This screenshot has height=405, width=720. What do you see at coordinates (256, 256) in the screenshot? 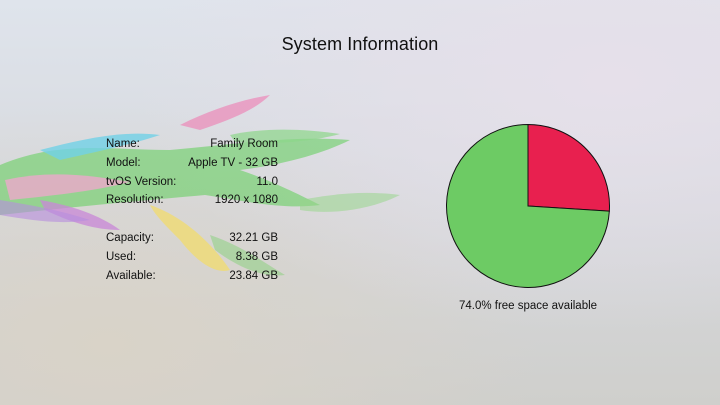
I see `info-value: 8.38 GB` at bounding box center [256, 256].